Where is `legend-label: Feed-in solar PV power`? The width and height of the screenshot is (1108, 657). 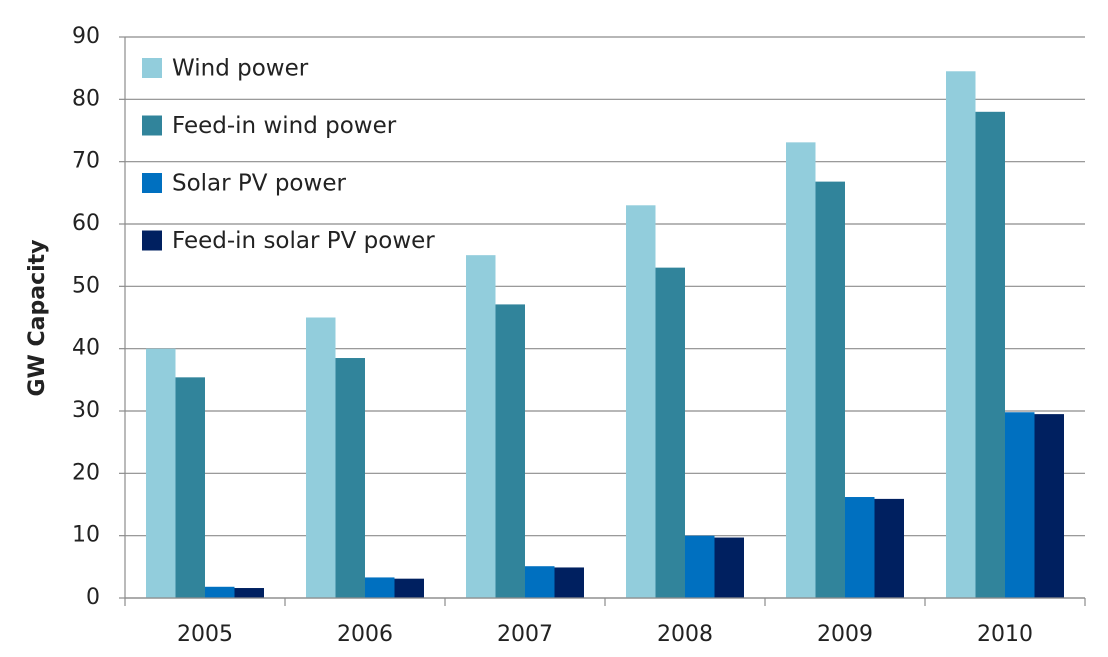 legend-label: Feed-in solar PV power is located at coordinates (303, 241).